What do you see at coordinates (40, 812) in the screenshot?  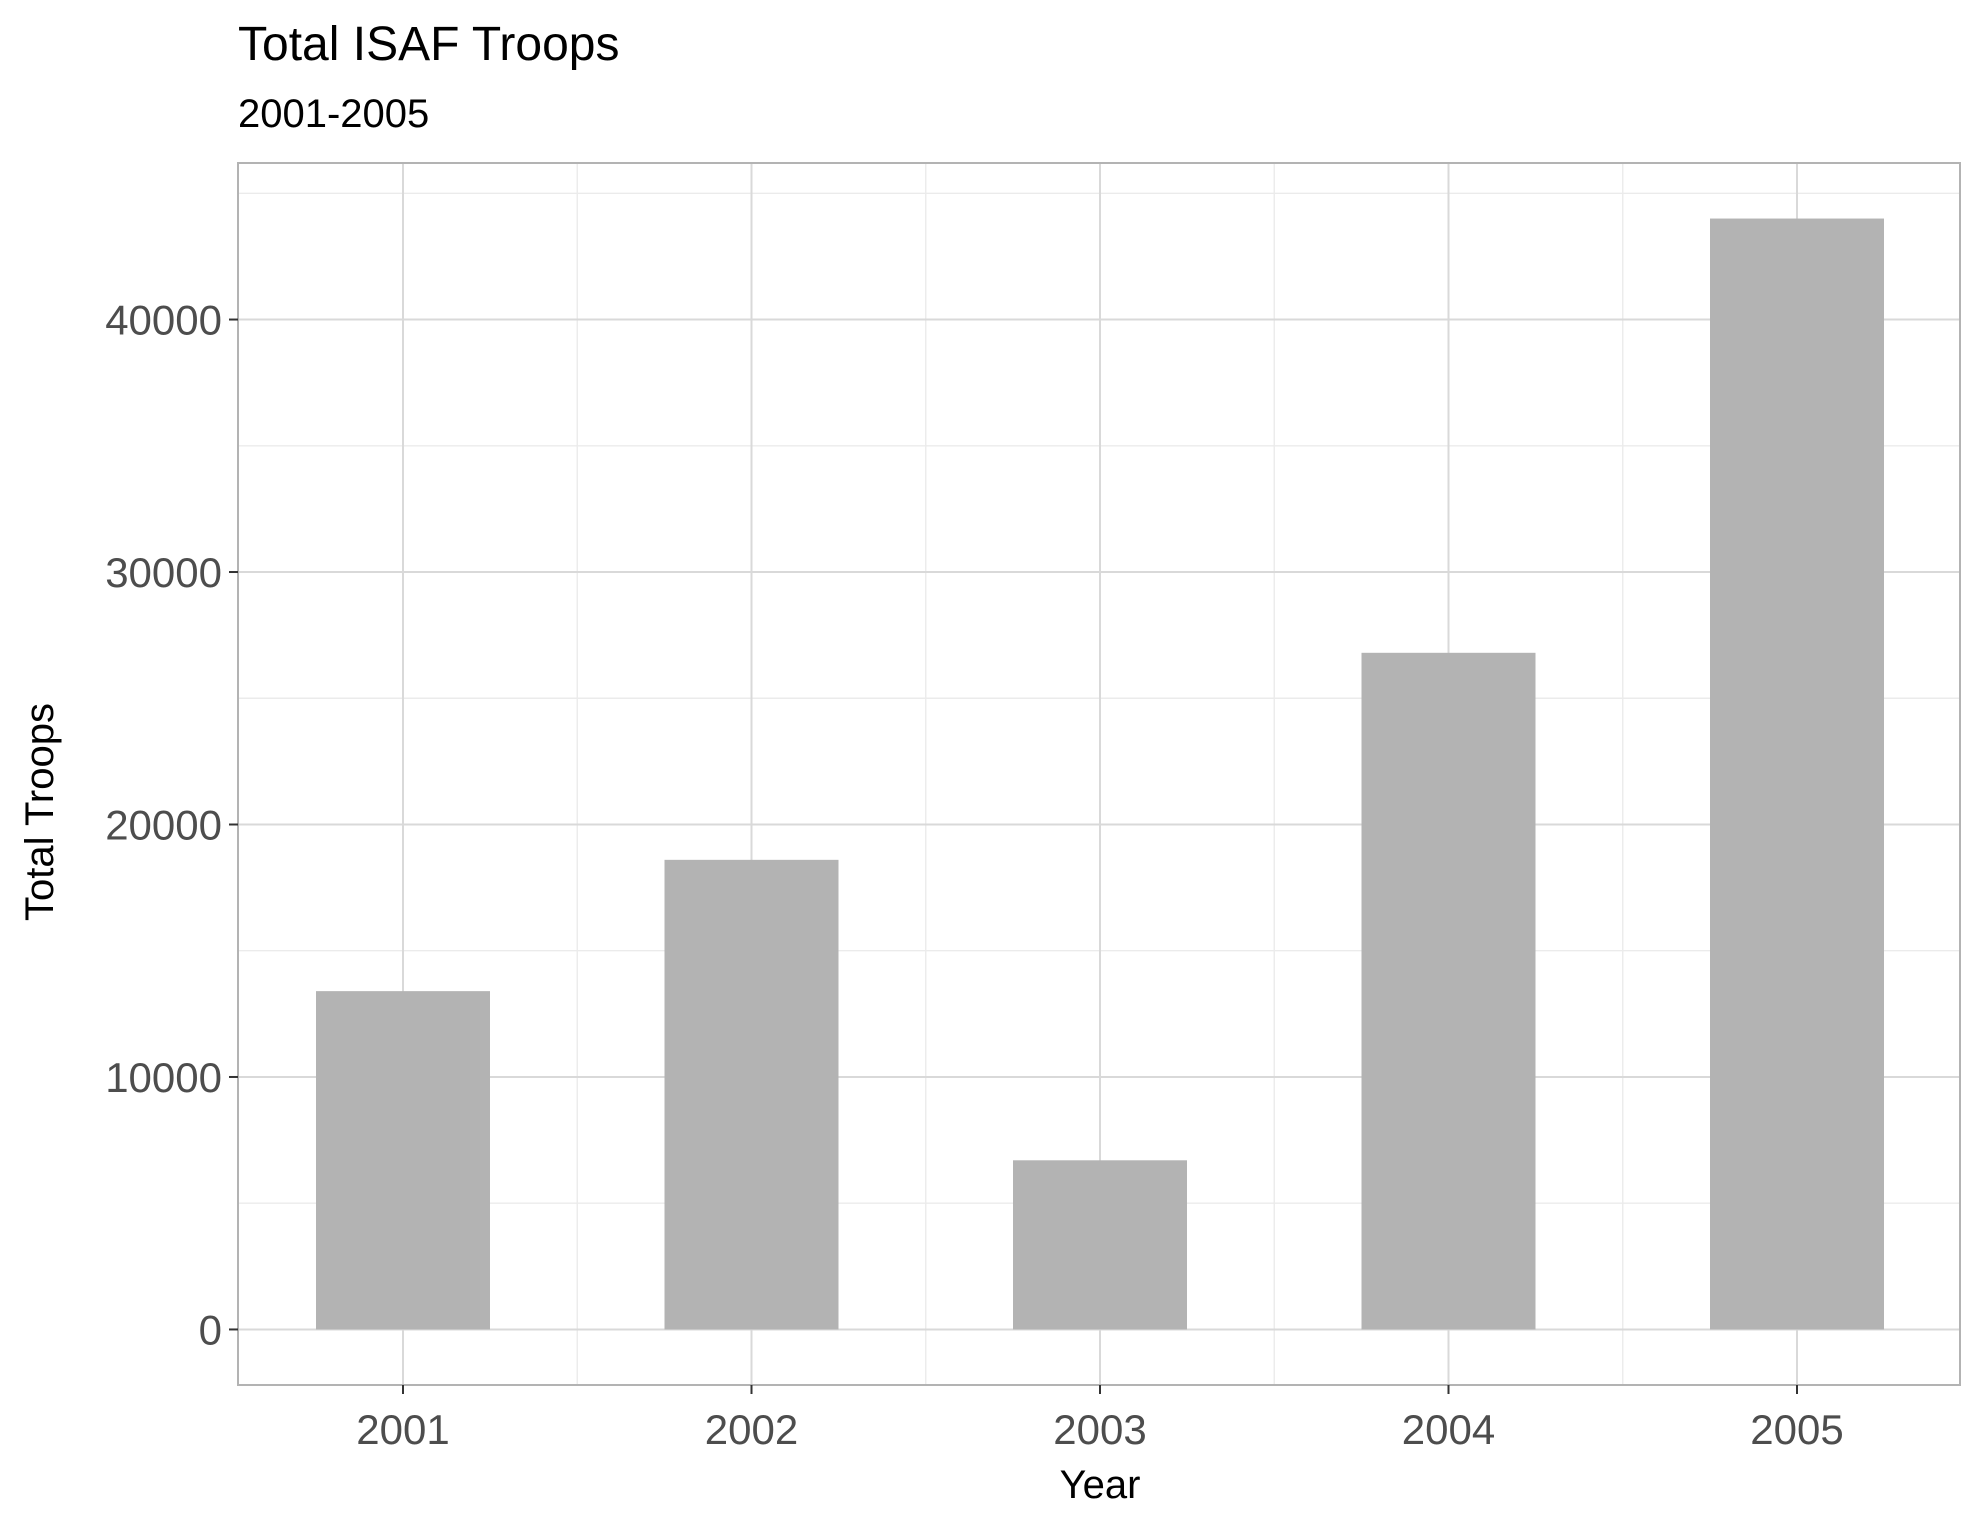 I see `y-axis-title: Total Troops` at bounding box center [40, 812].